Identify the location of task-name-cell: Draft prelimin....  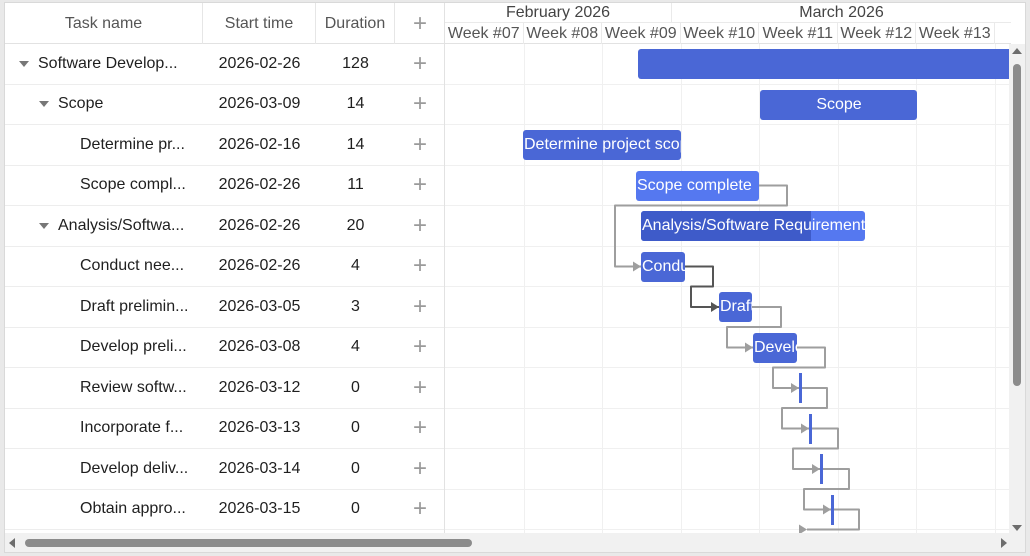
(104, 307).